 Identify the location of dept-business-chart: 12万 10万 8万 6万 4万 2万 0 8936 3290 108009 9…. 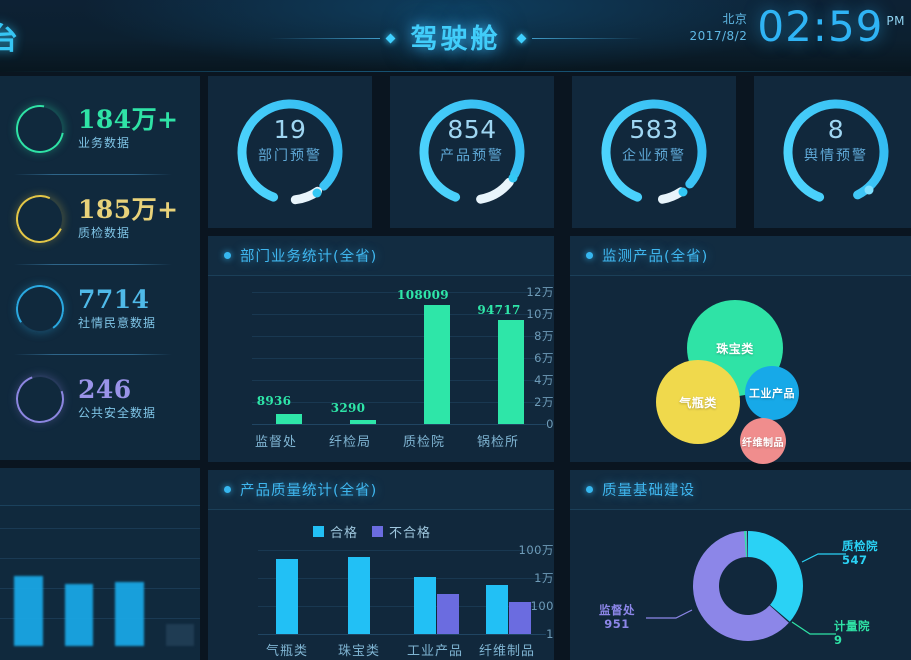
(381, 369).